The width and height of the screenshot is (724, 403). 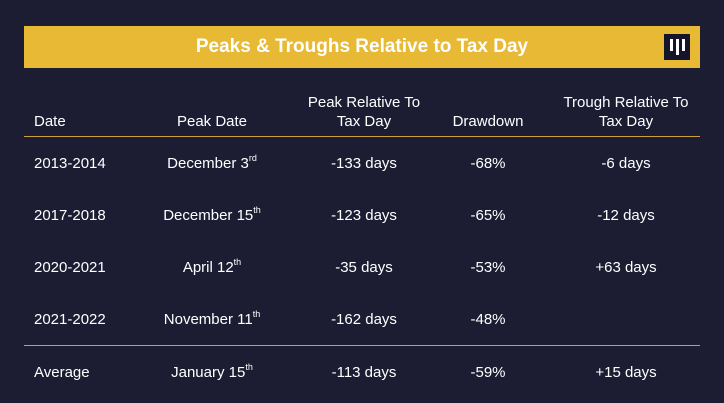 What do you see at coordinates (488, 215) in the screenshot?
I see `cell-drawdown: -65%` at bounding box center [488, 215].